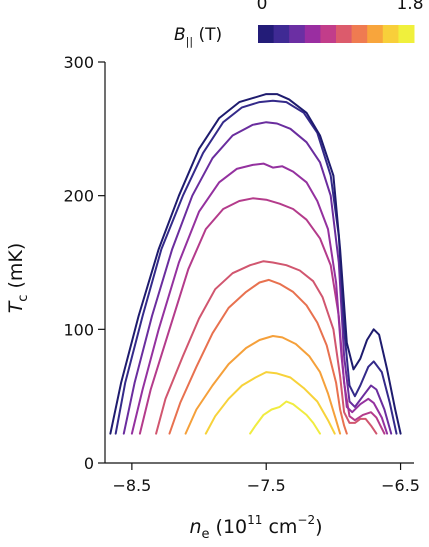  Describe the element at coordinates (180, 35) in the screenshot. I see `colorbar-label-main: B` at that location.